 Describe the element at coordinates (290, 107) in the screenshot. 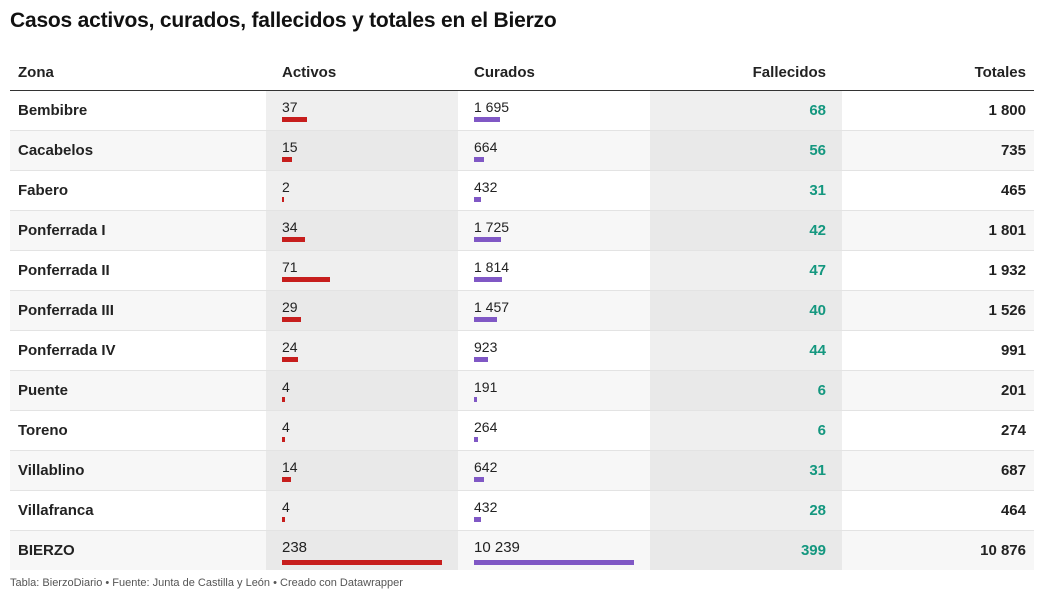

I see `activos-value: 37` at that location.